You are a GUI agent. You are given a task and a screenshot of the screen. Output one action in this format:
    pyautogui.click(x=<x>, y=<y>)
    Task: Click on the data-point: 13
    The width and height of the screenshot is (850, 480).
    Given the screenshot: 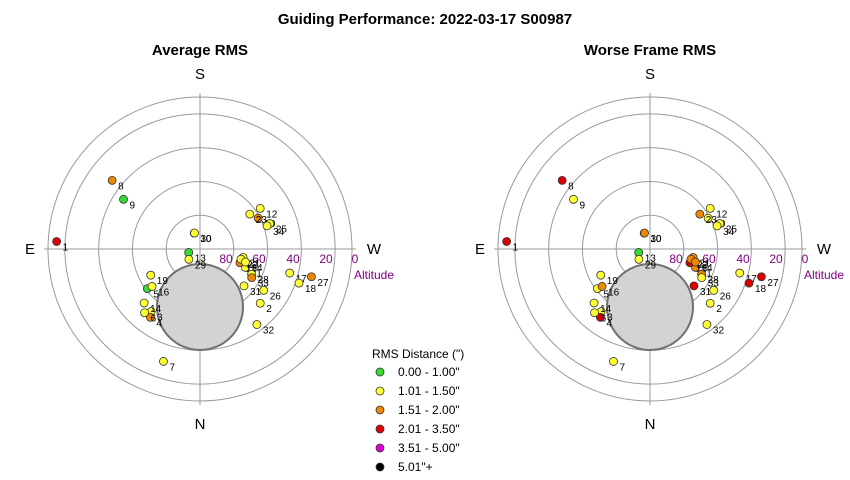 What is the action you would take?
    pyautogui.click(x=195, y=256)
    